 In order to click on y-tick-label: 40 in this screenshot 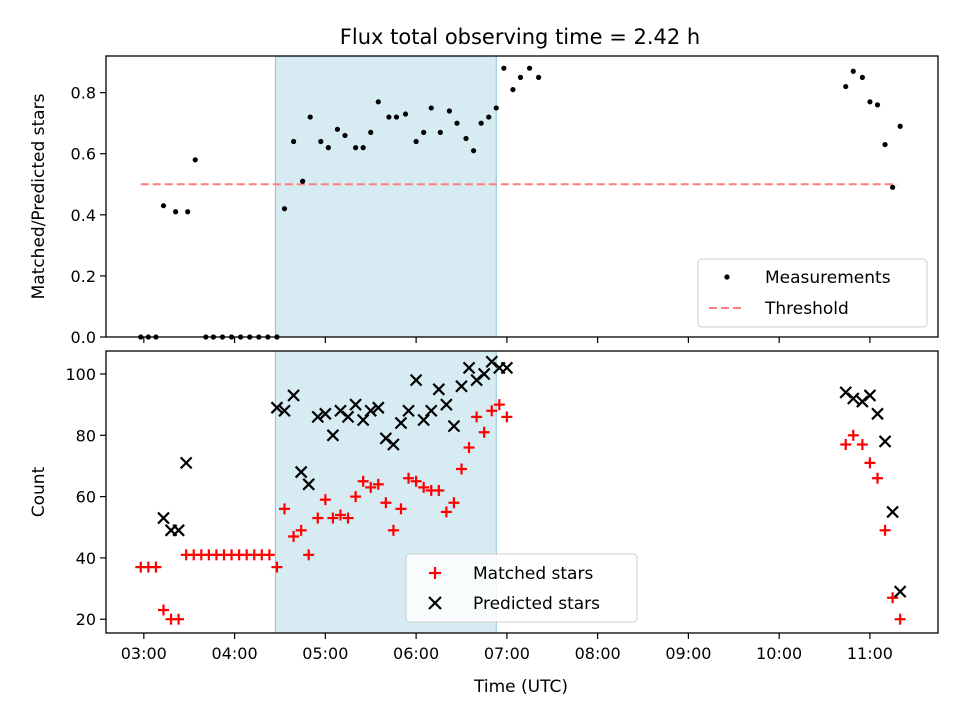, I will do `click(86, 558)`.